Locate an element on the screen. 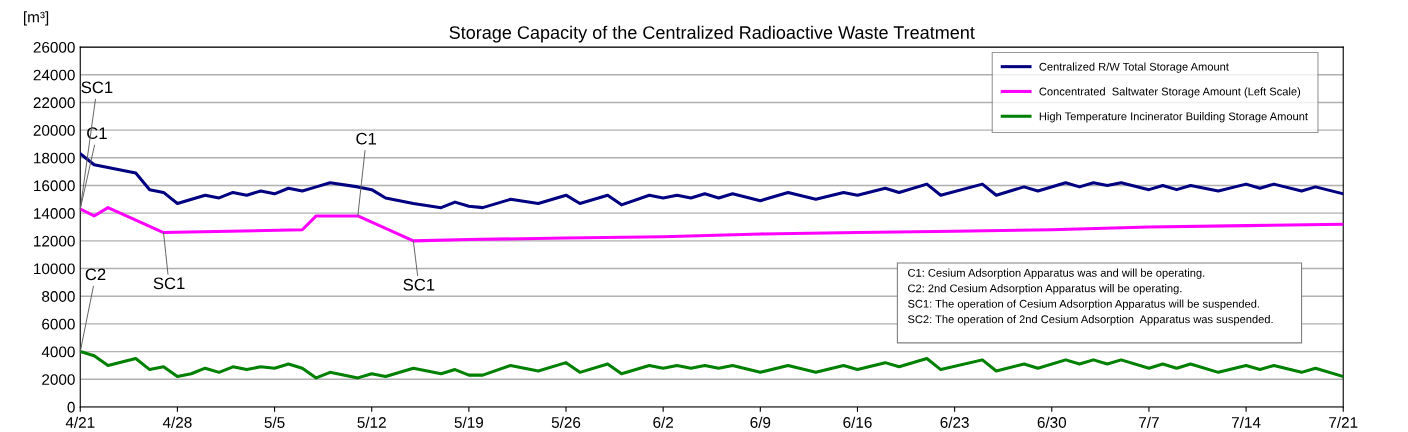 This screenshot has height=432, width=1408. x-tick-label: 7/14 is located at coordinates (1246, 422).